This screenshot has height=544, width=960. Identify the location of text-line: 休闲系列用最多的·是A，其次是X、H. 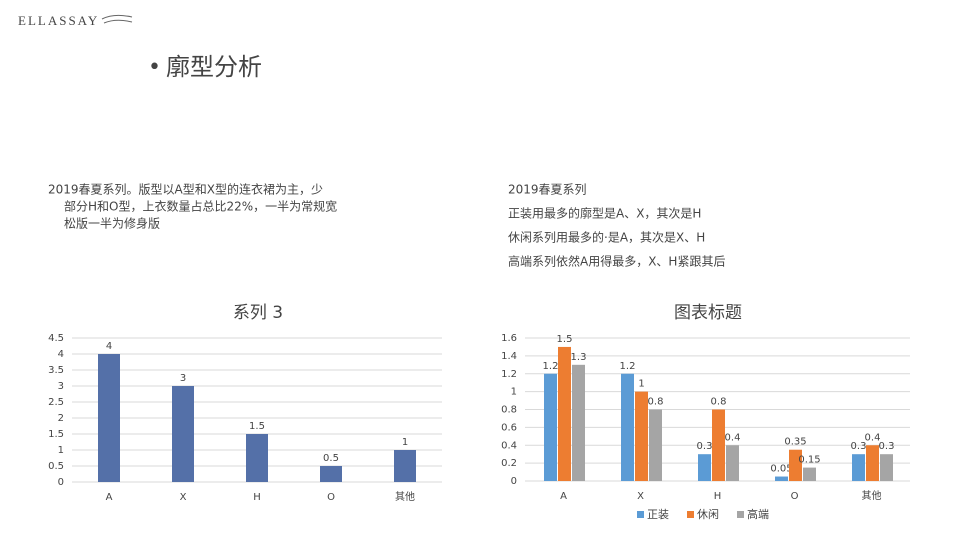
(606, 237).